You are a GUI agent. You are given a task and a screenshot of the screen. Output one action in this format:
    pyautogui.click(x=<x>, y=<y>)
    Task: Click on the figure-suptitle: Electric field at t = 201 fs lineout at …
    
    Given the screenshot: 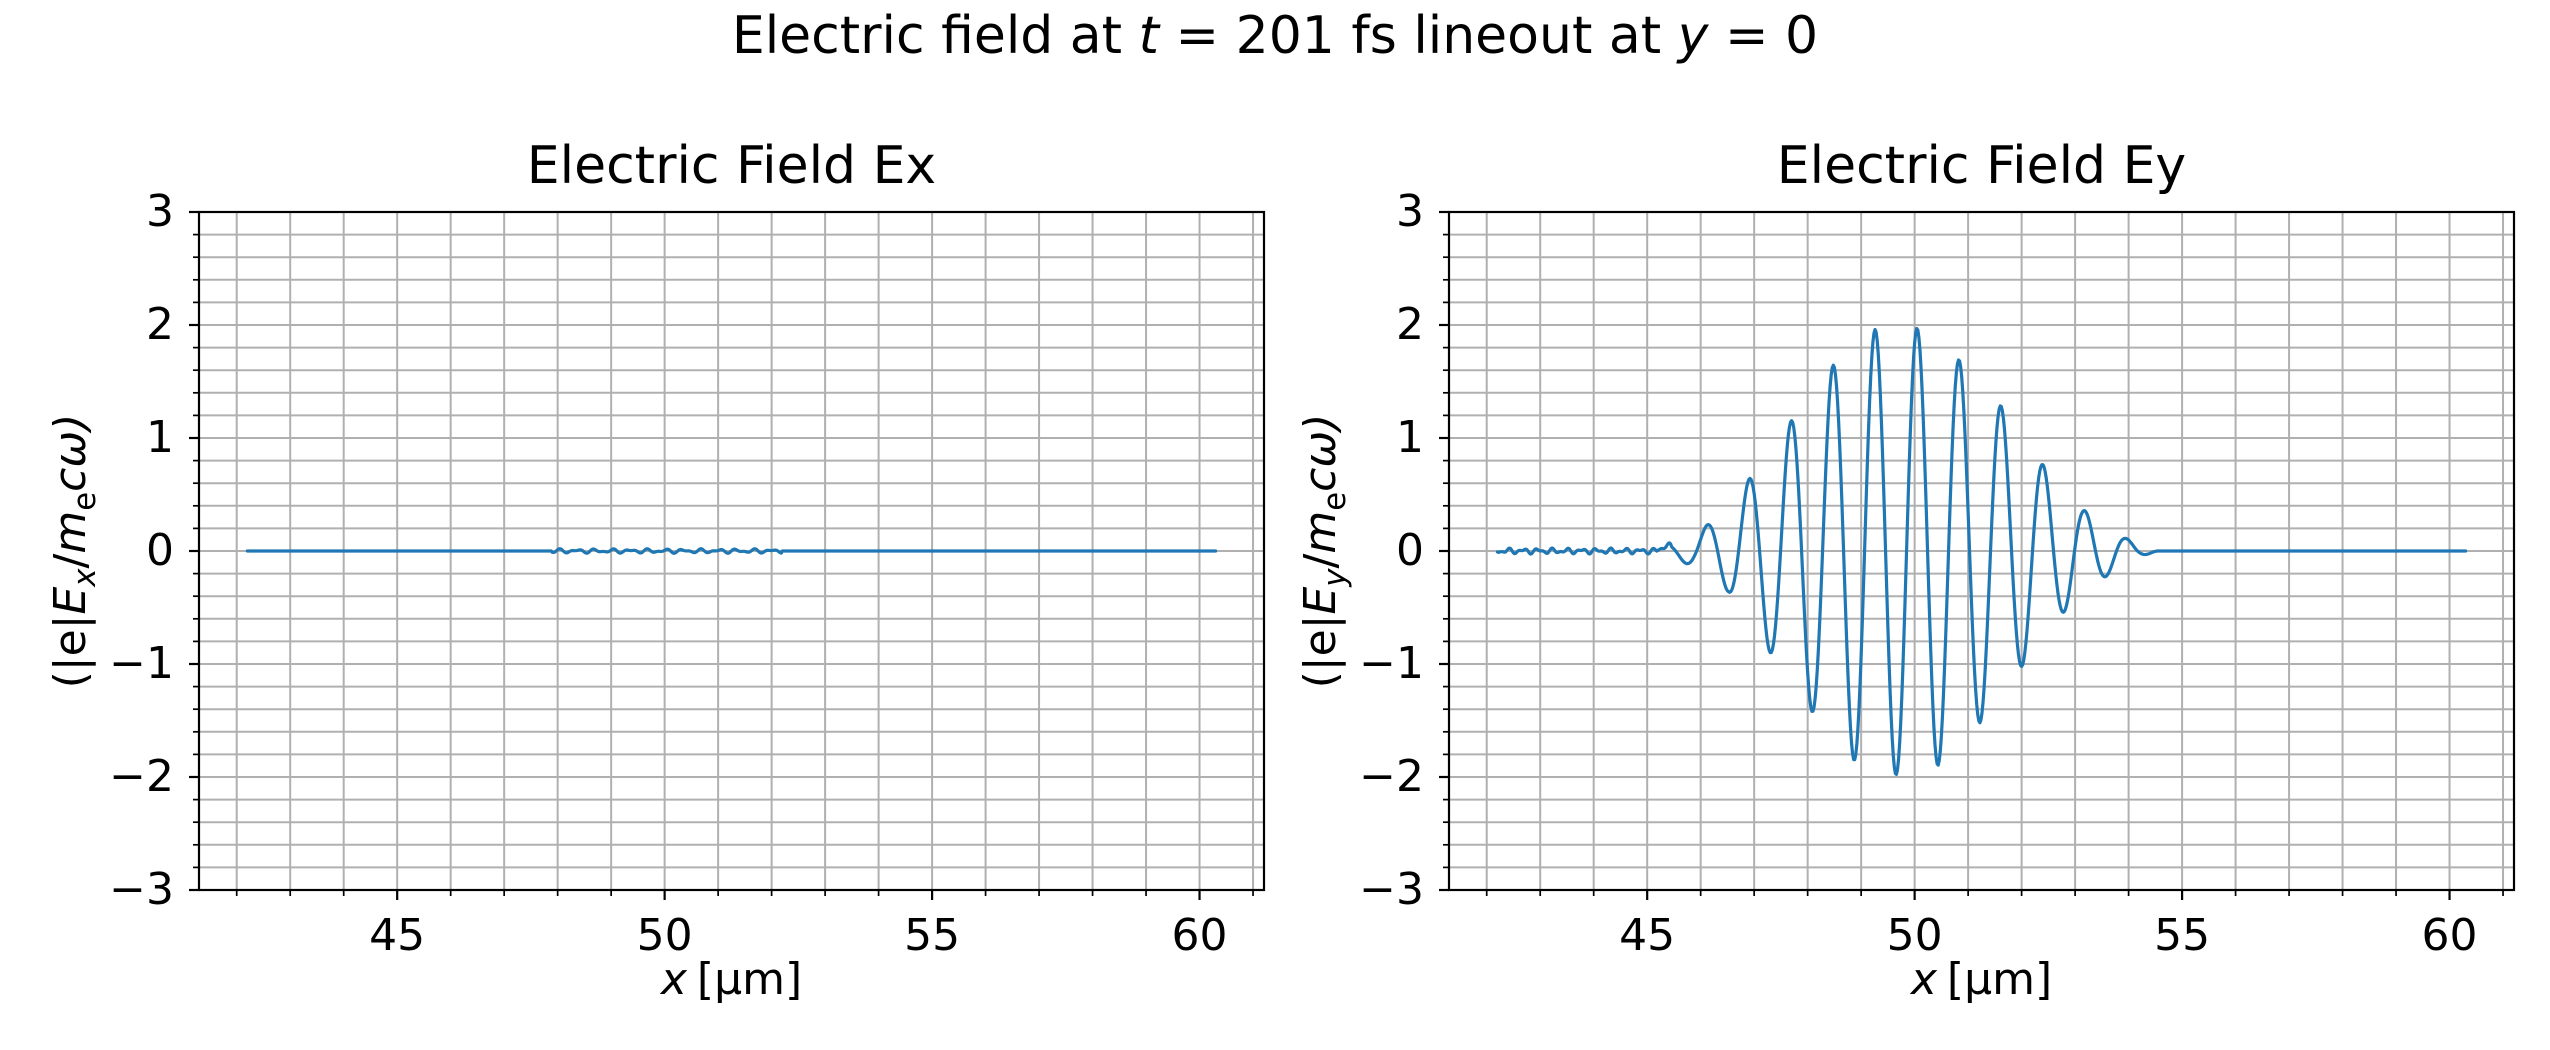 What is the action you would take?
    pyautogui.click(x=1275, y=36)
    